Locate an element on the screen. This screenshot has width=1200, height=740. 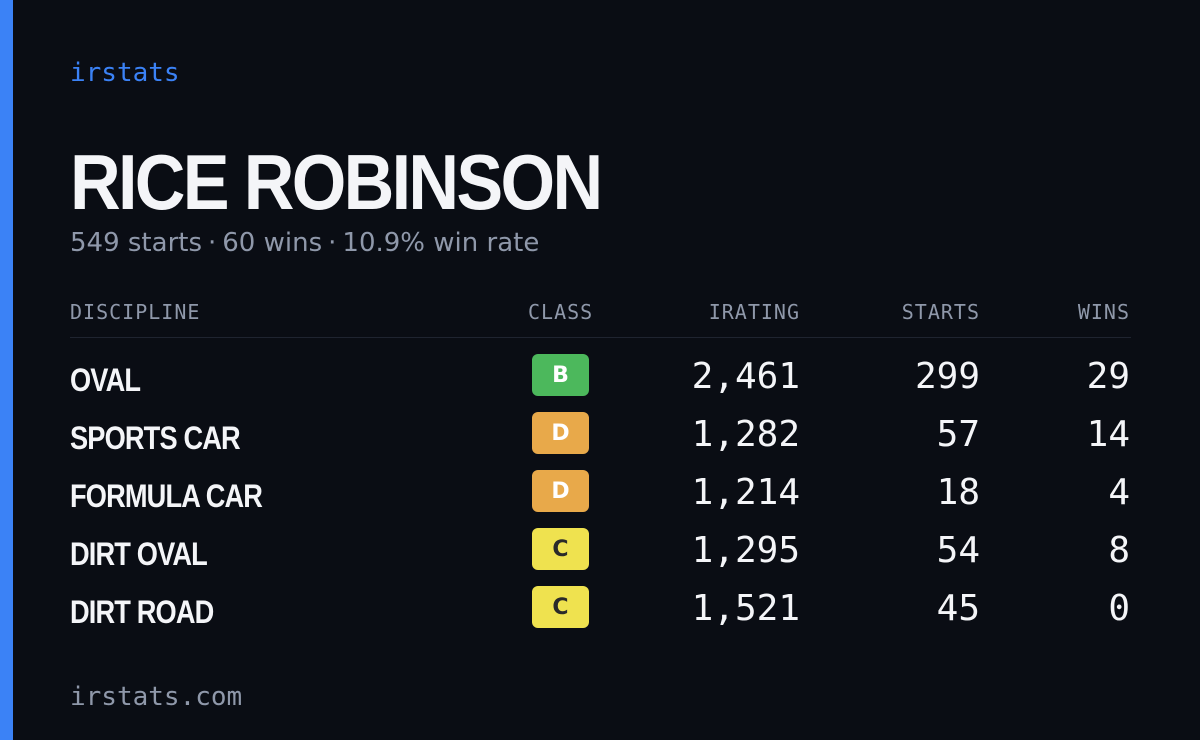
wins-summary: 60 wins is located at coordinates (272, 243).